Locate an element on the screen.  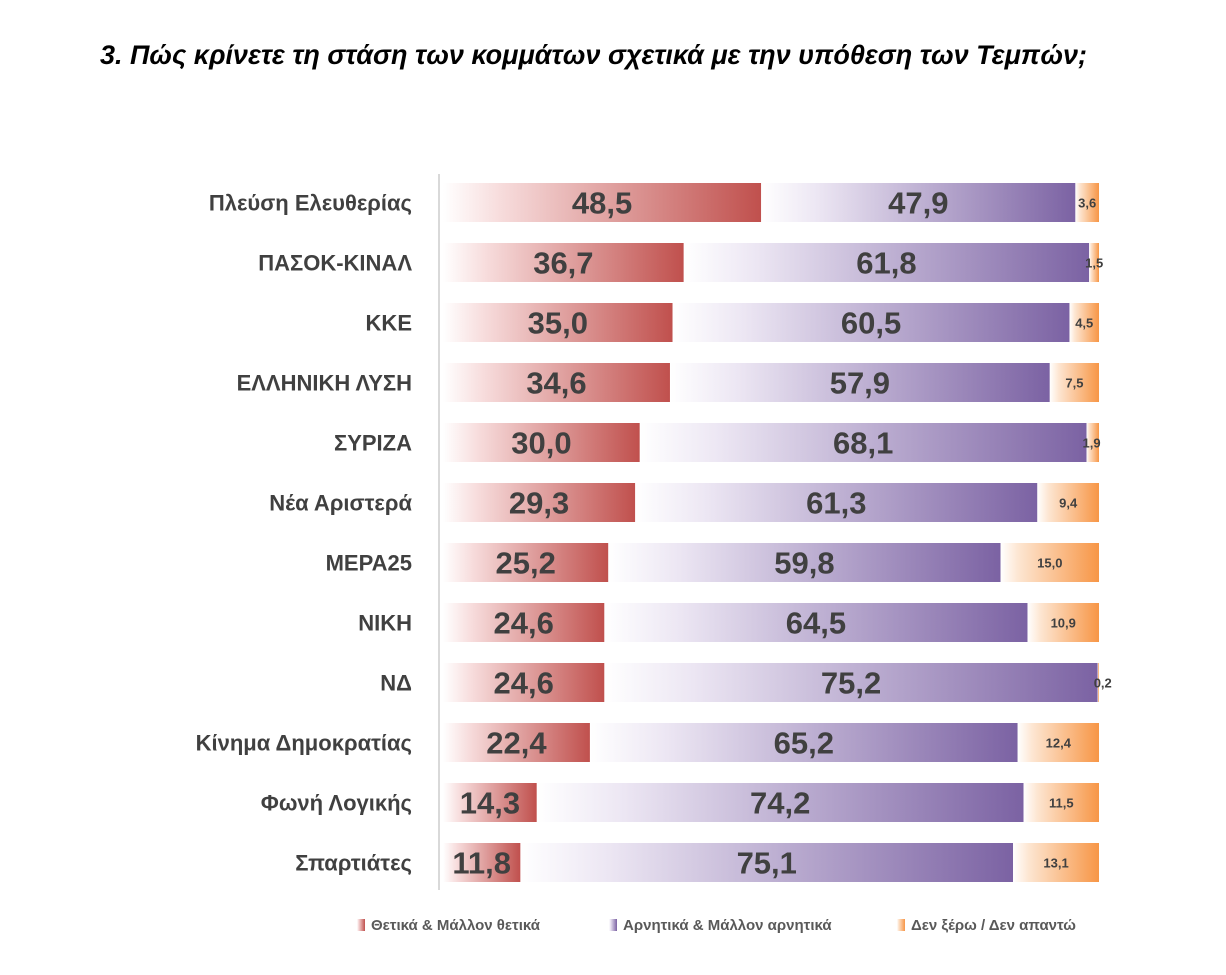
data-label: 57,9 is located at coordinates (860, 383).